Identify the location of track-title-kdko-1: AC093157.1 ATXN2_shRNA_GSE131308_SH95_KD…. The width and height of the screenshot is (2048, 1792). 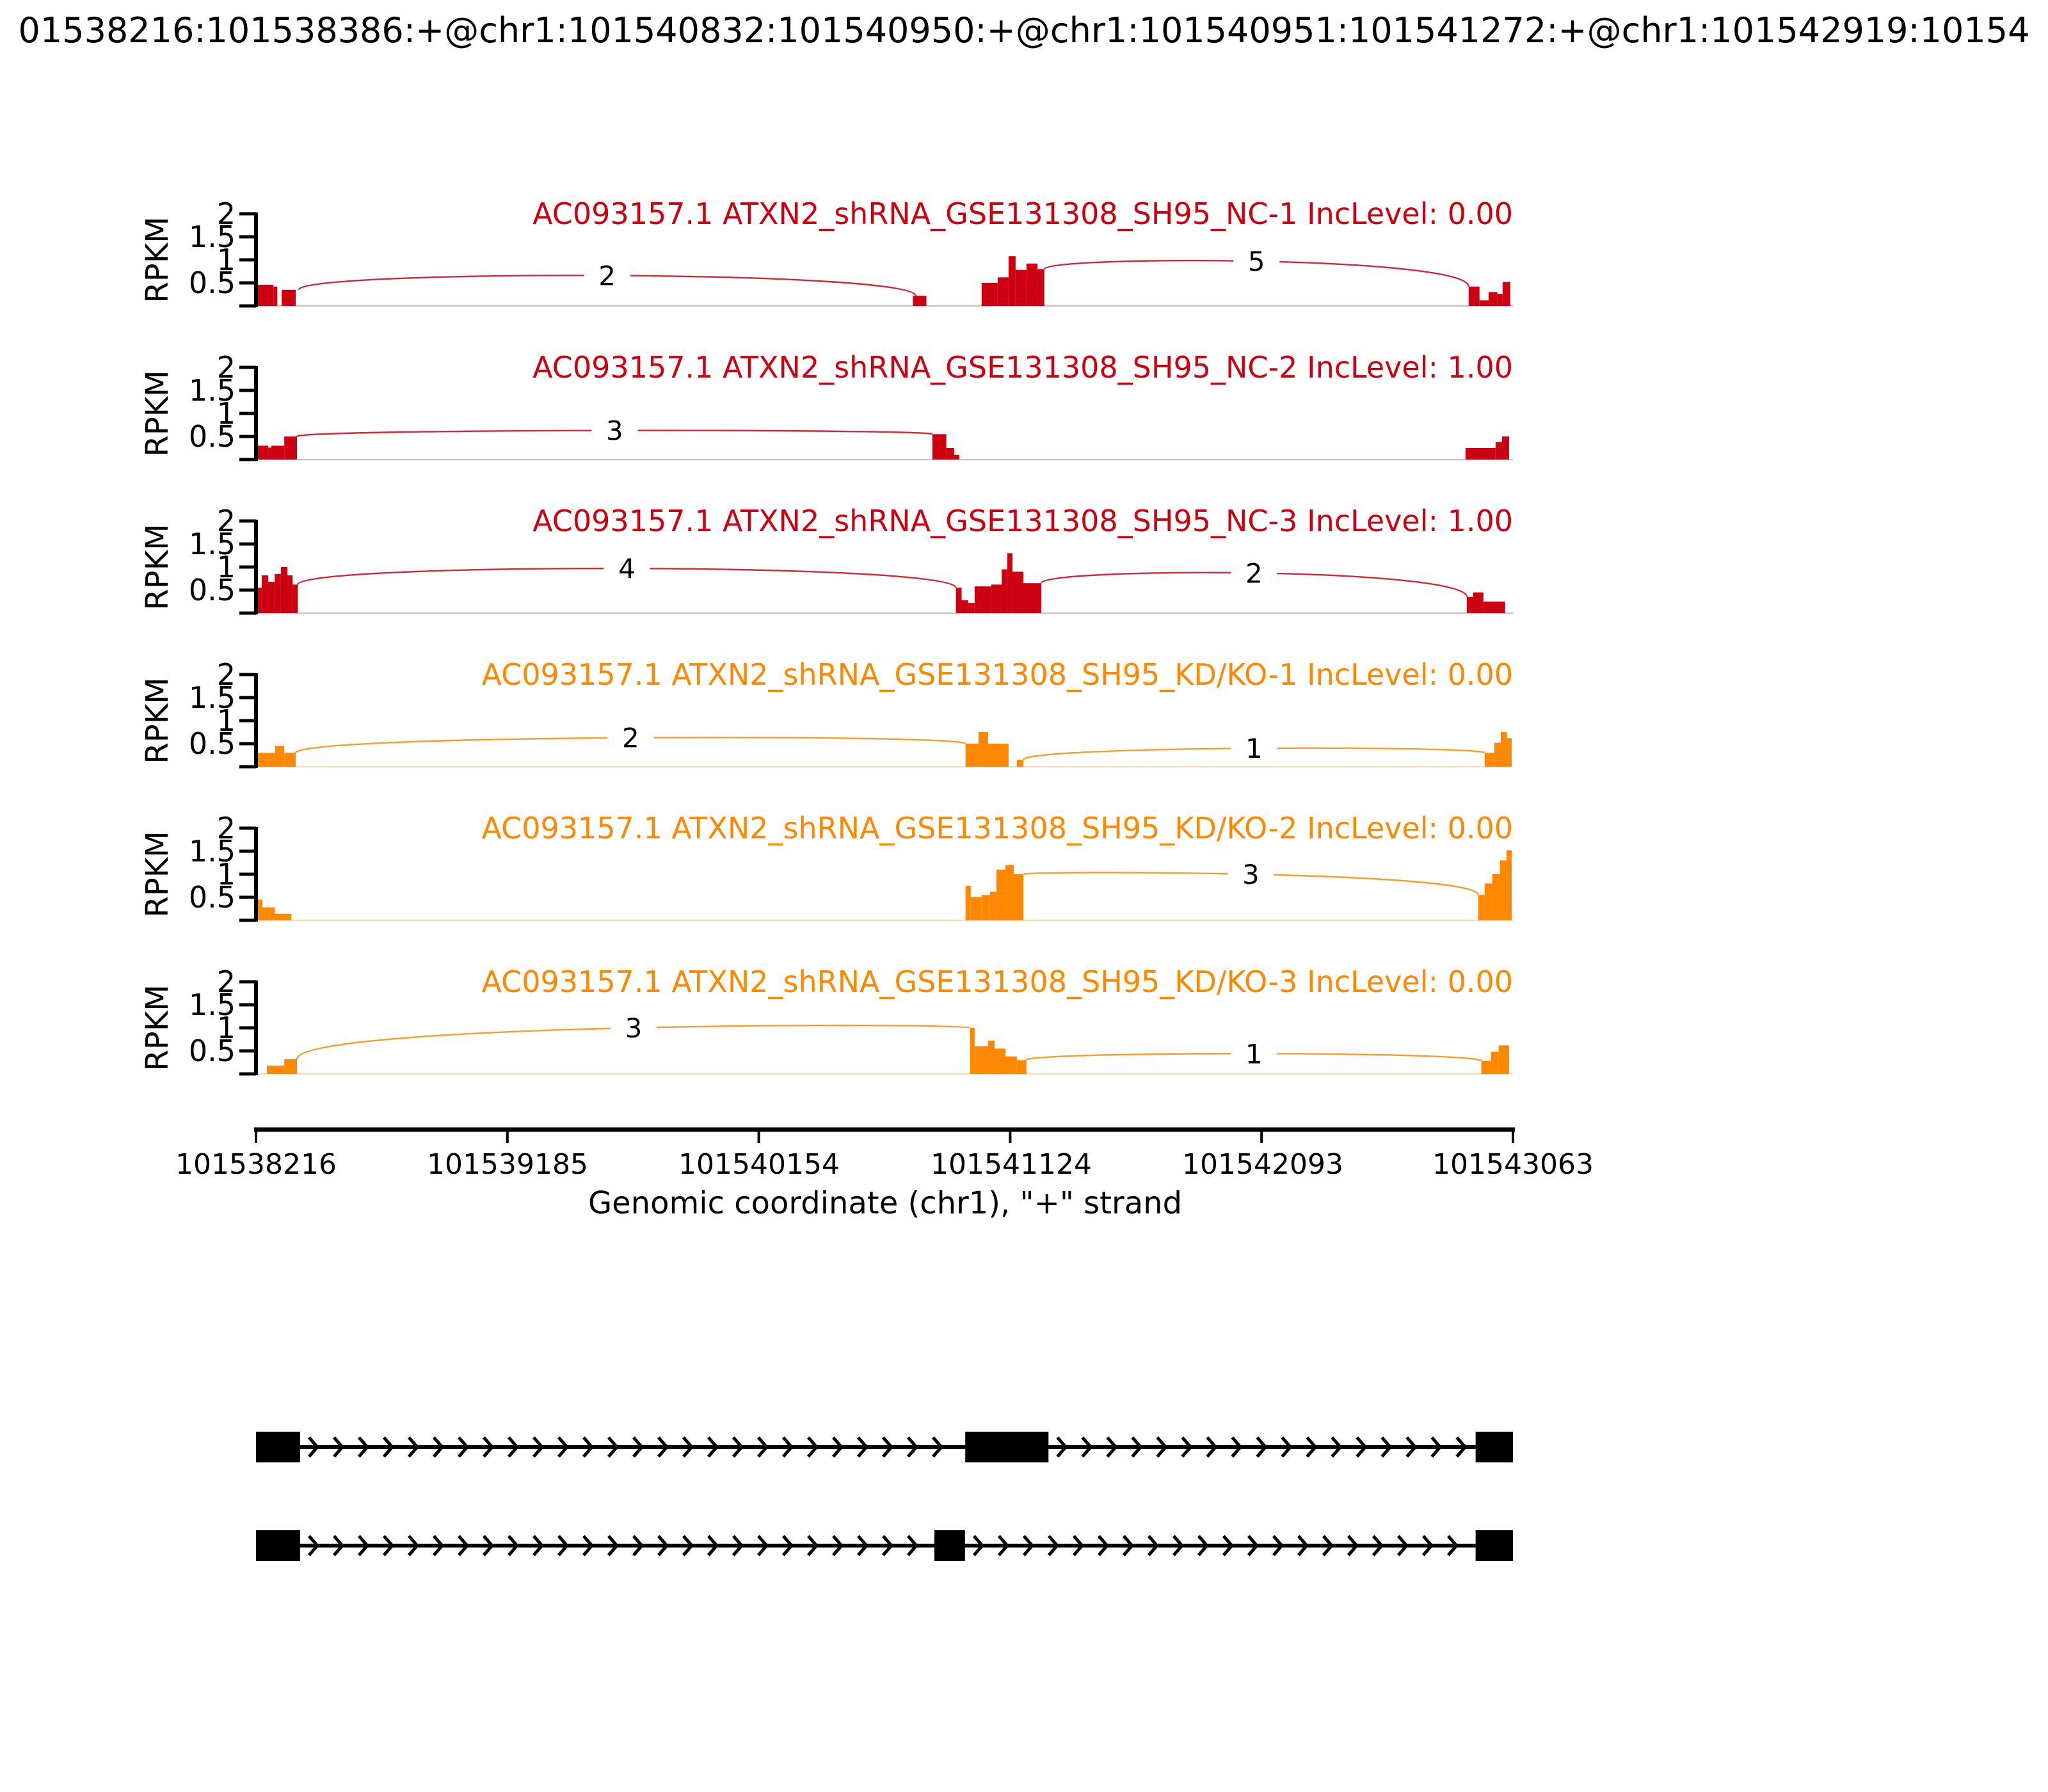
(997, 674).